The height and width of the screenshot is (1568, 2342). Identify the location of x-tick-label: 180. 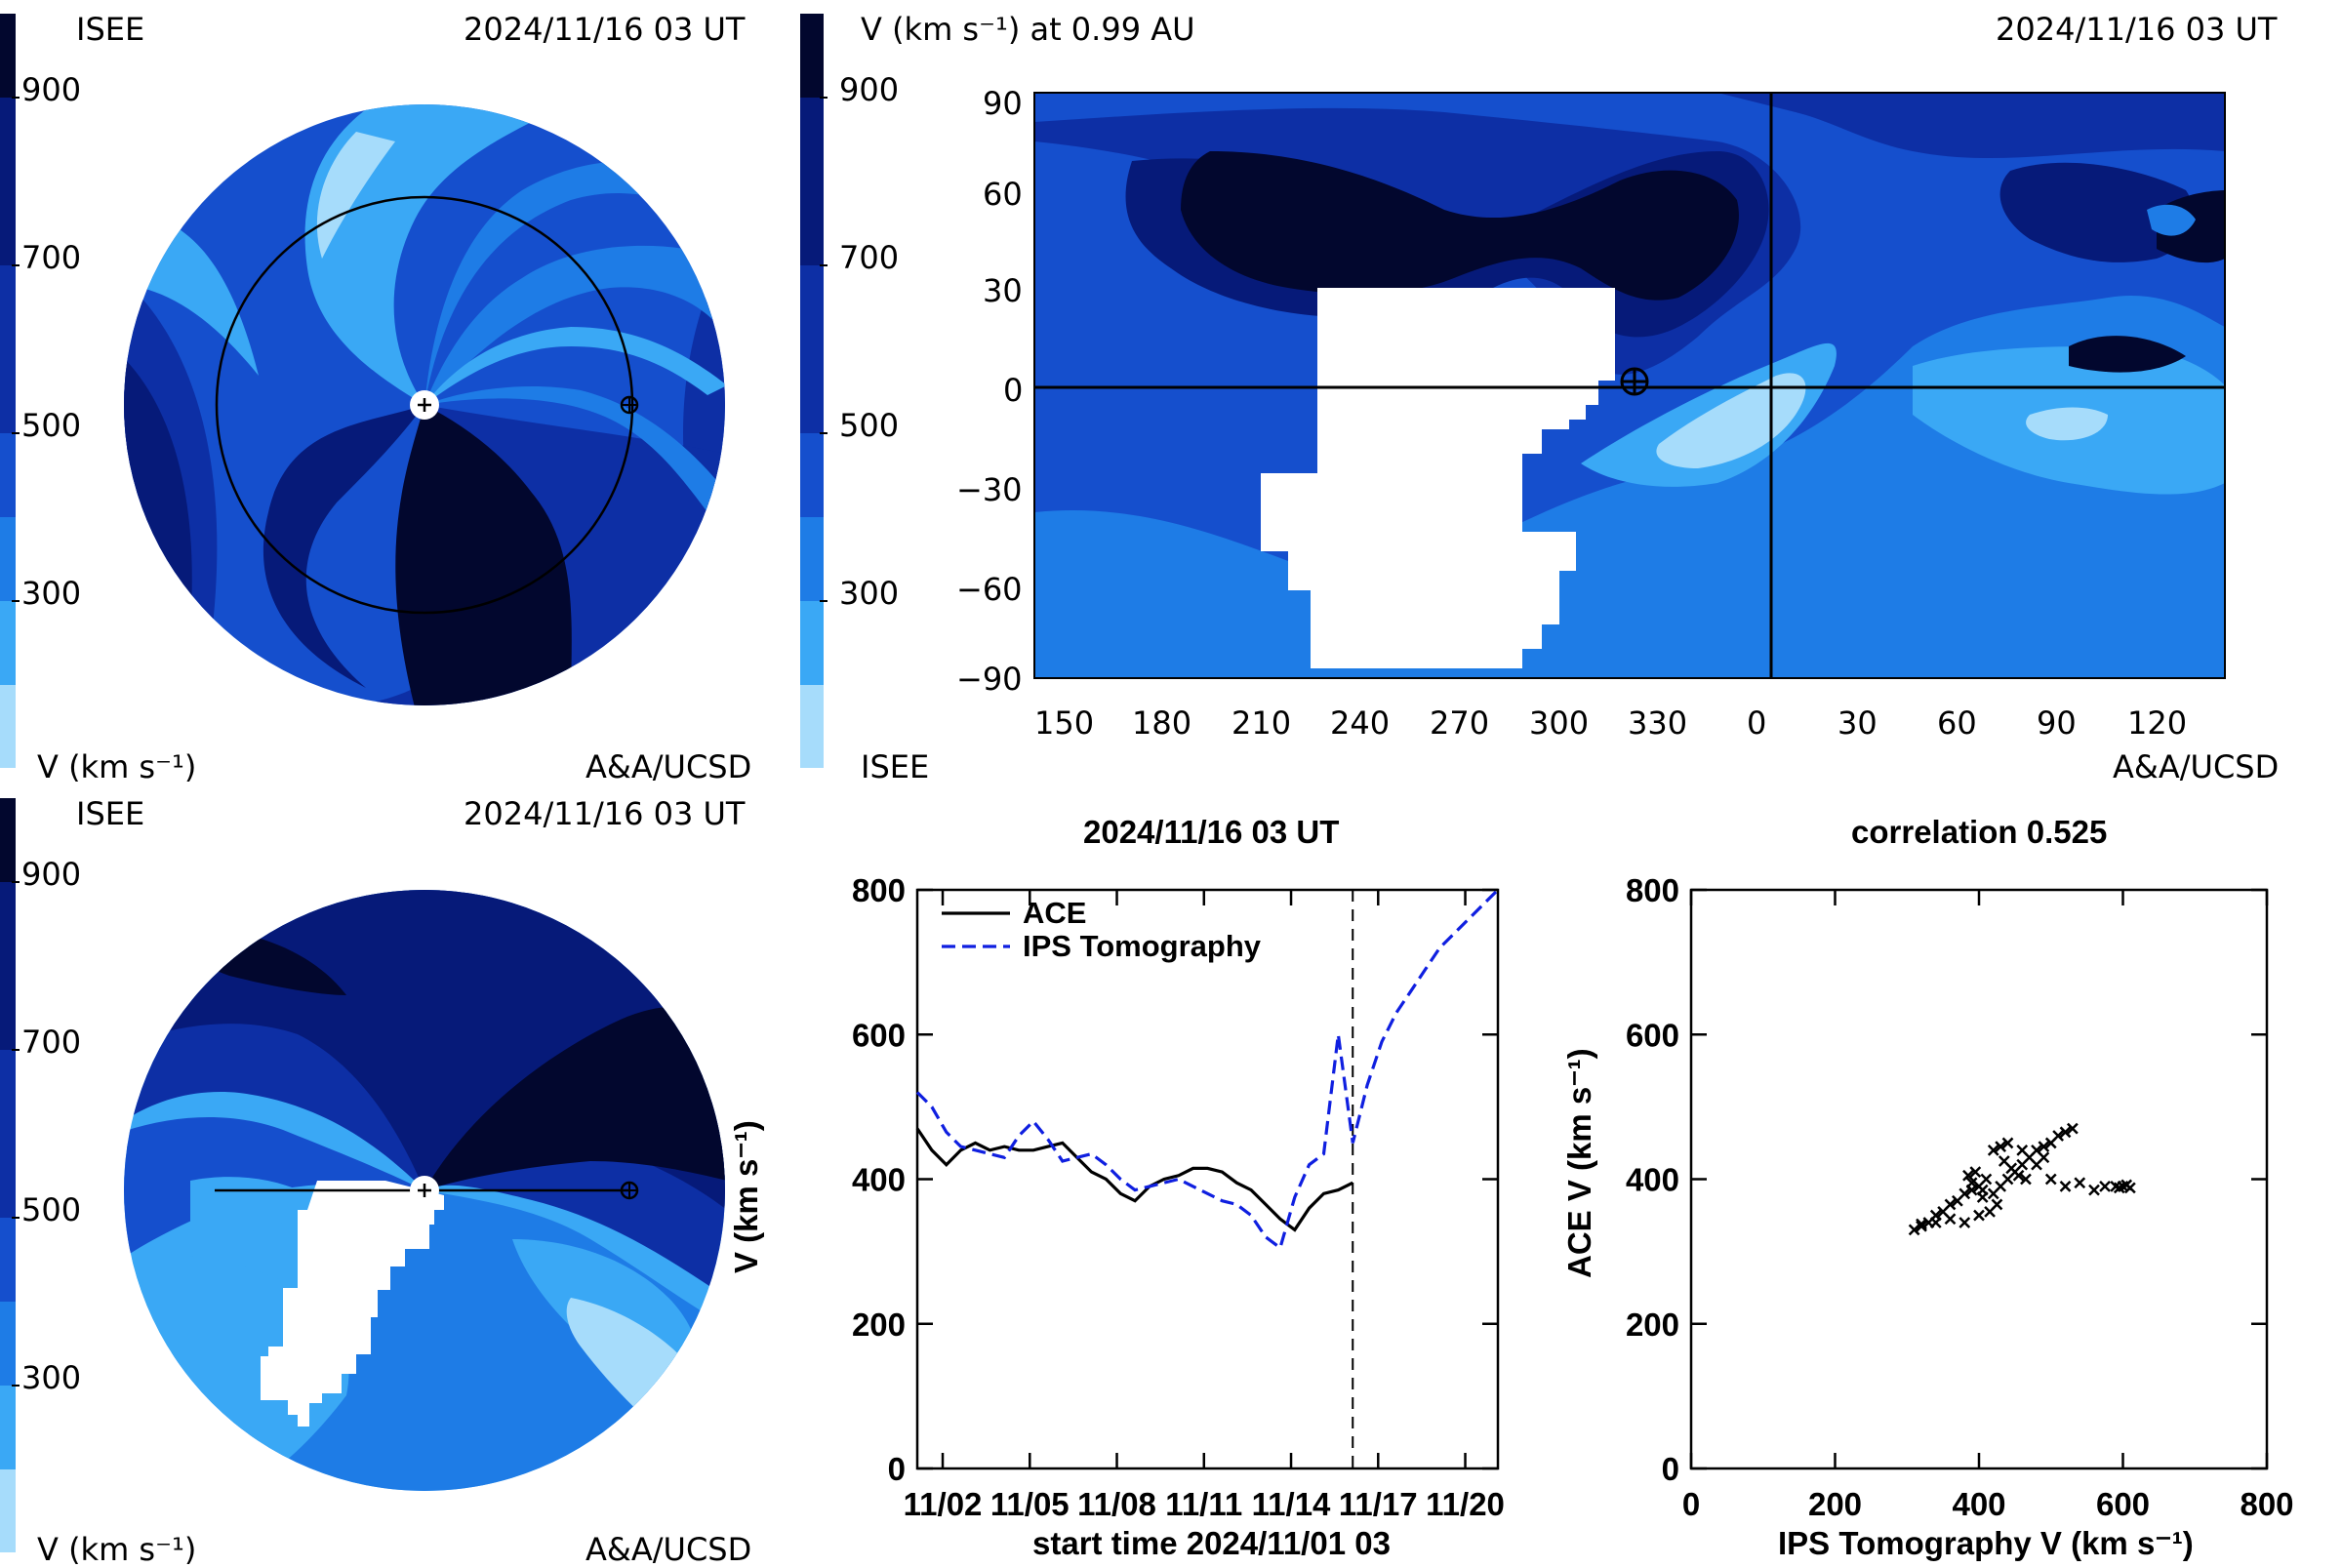
(1162, 723).